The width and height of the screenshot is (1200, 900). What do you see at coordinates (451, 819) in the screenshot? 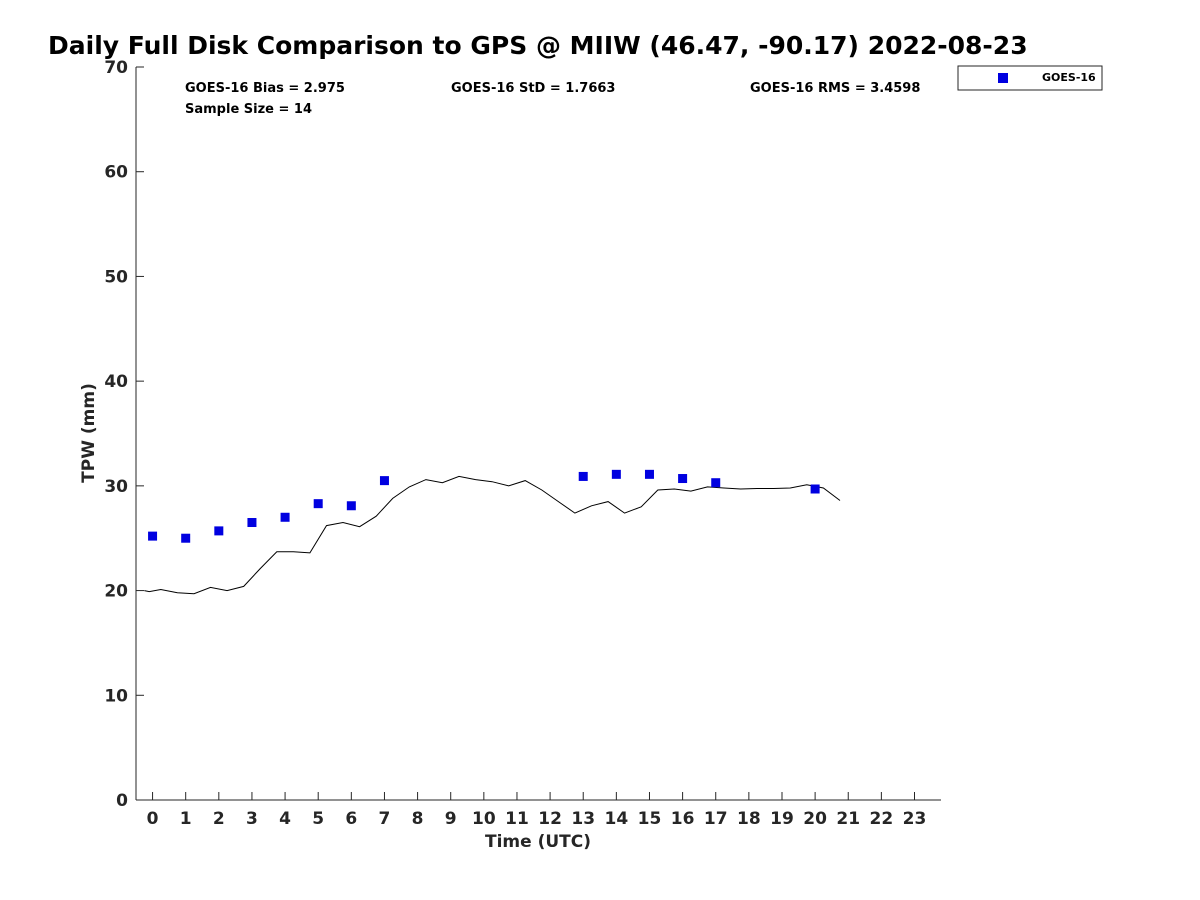
I see `x-tick-label: 9` at bounding box center [451, 819].